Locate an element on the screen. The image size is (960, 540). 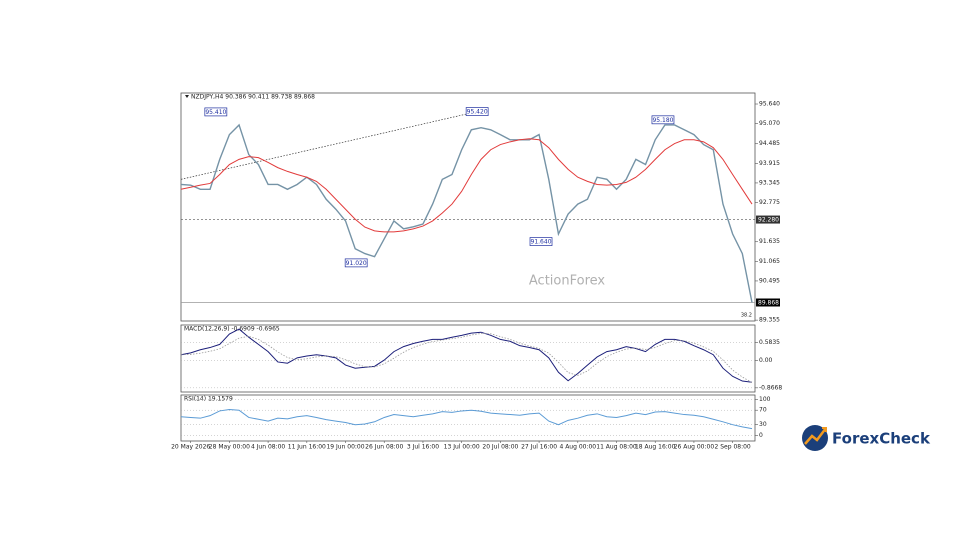
y-tick-label: 70 is located at coordinates (763, 410).